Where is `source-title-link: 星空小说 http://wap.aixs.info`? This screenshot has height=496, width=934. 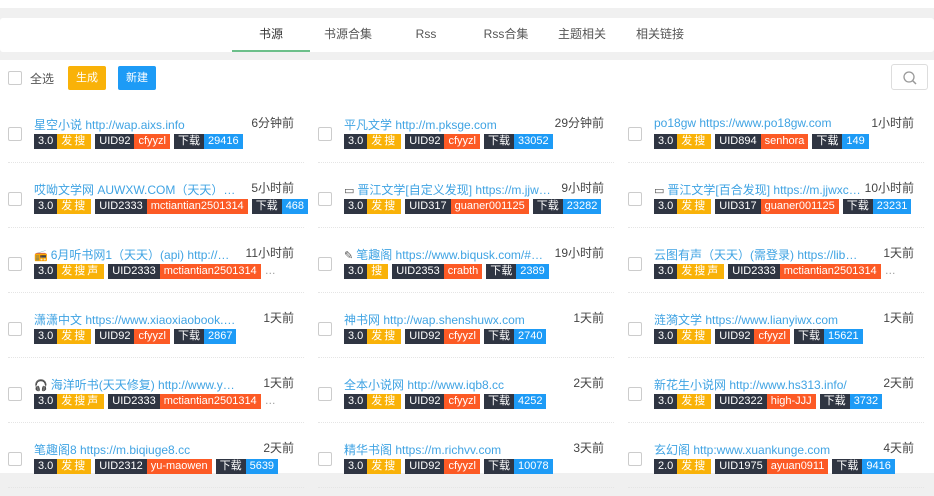 source-title-link: 星空小说 http://wap.aixs.info is located at coordinates (141, 124).